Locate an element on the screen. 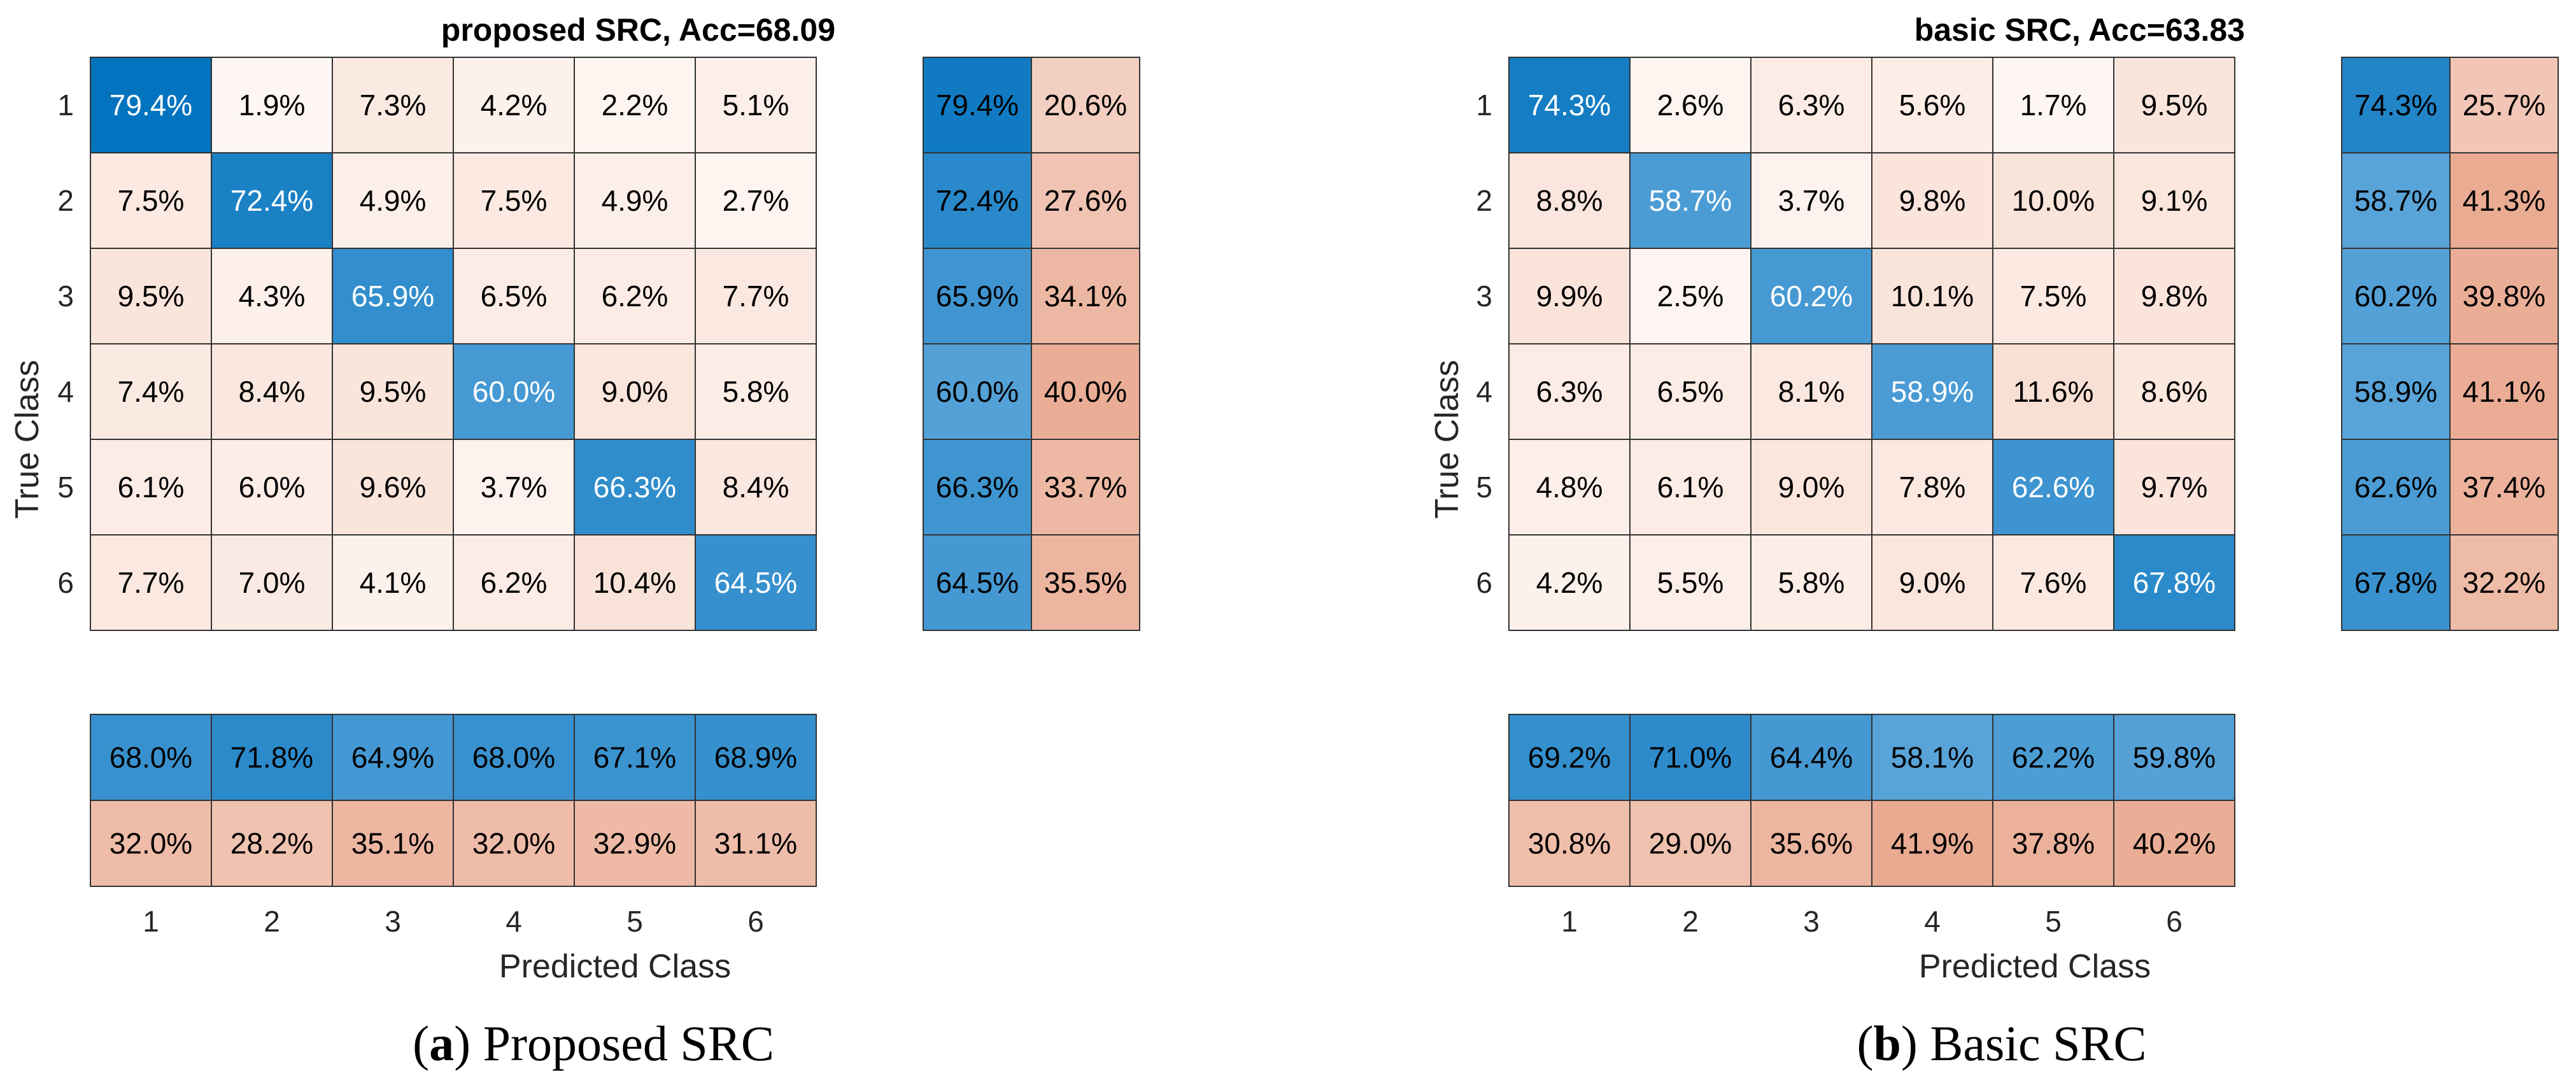  matrix-cell: 4.9% is located at coordinates (635, 200).